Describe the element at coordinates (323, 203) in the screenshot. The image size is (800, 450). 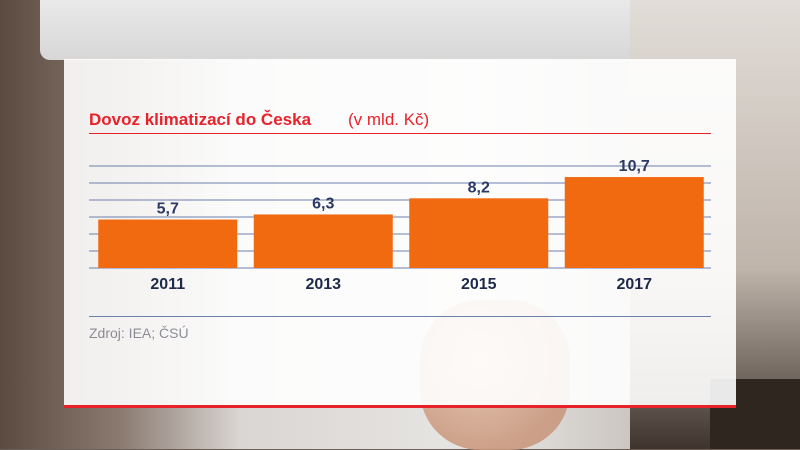
I see `data-label-2013: 6,3` at that location.